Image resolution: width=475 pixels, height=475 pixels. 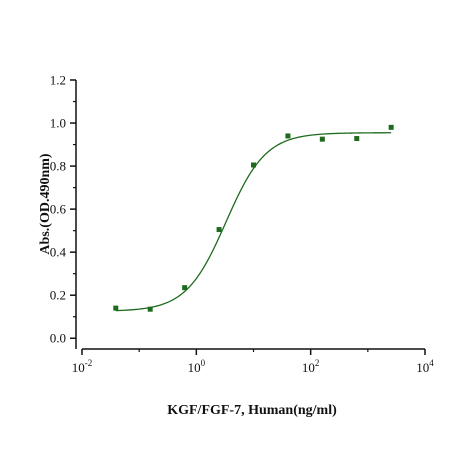 What do you see at coordinates (58, 295) in the screenshot?
I see `y-tick-label: 0.2` at bounding box center [58, 295].